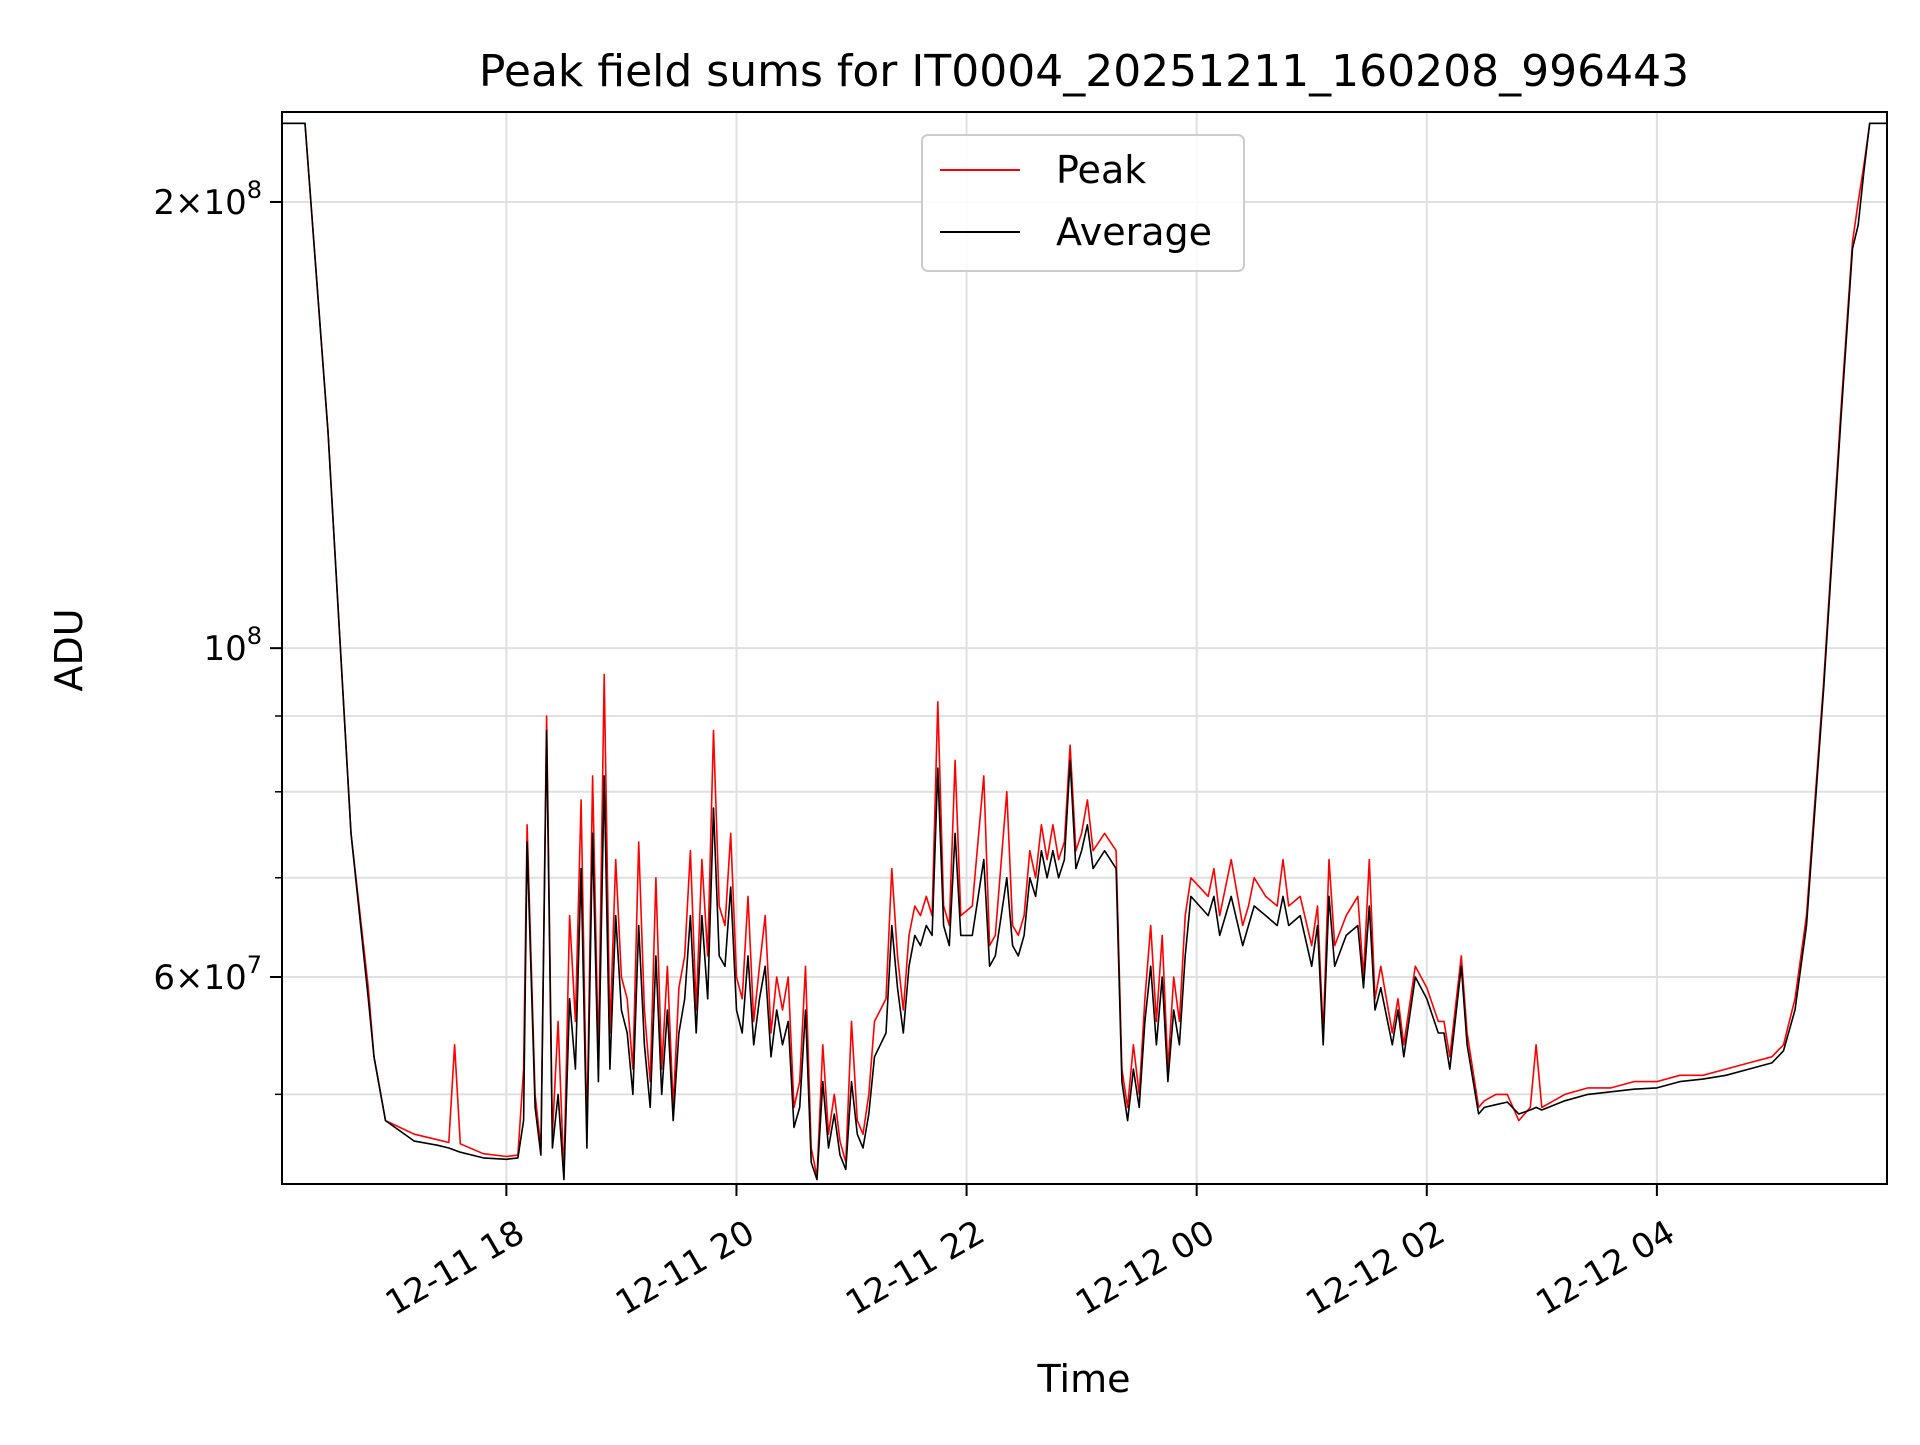 The width and height of the screenshot is (1920, 1445). I want to click on legend-label-average: Average, so click(1134, 232).